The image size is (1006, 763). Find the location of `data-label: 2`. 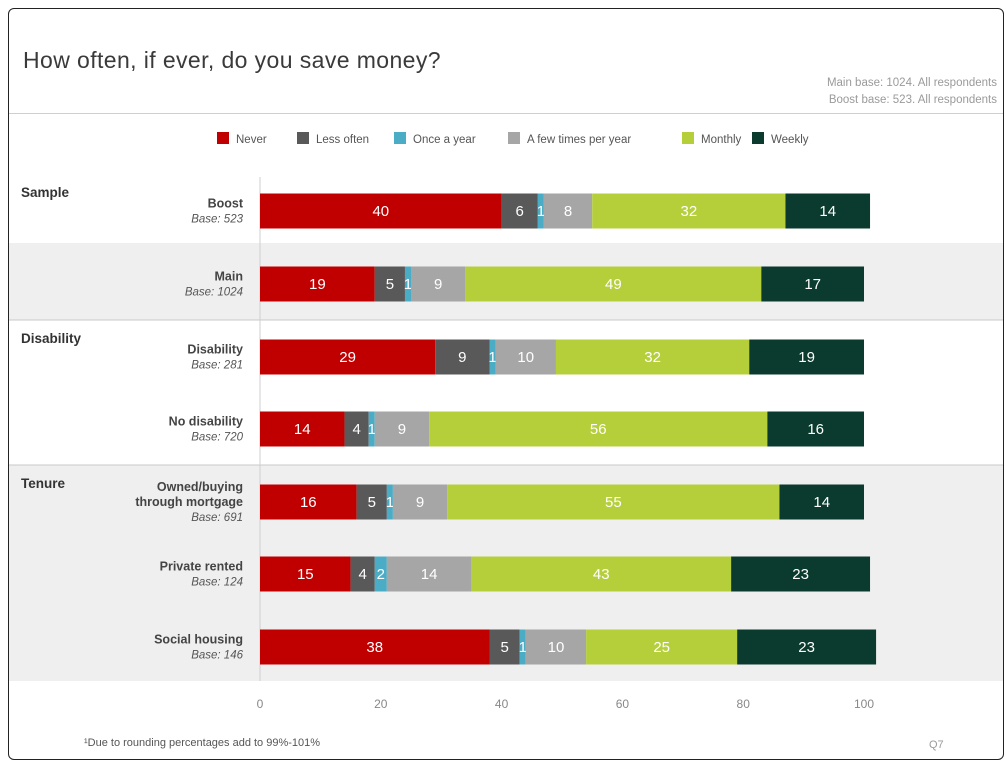

data-label: 2 is located at coordinates (381, 574).